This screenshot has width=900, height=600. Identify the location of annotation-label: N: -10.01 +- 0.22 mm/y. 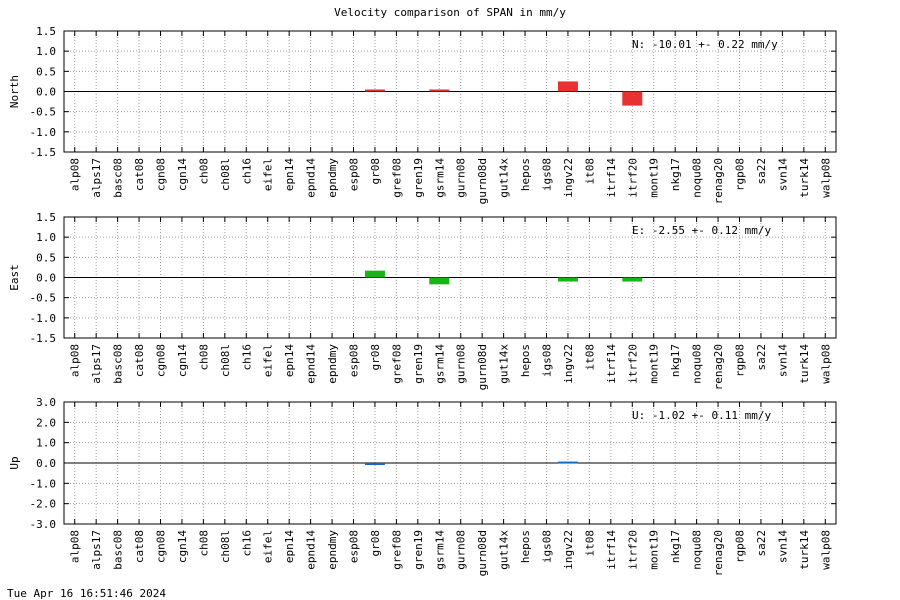
(705, 44).